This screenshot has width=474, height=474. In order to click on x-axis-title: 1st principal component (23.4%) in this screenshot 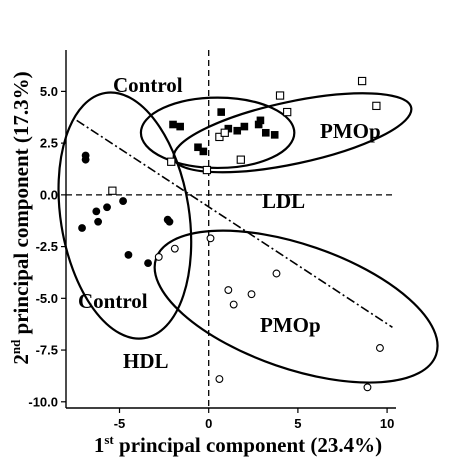, I will do `click(238, 444)`.